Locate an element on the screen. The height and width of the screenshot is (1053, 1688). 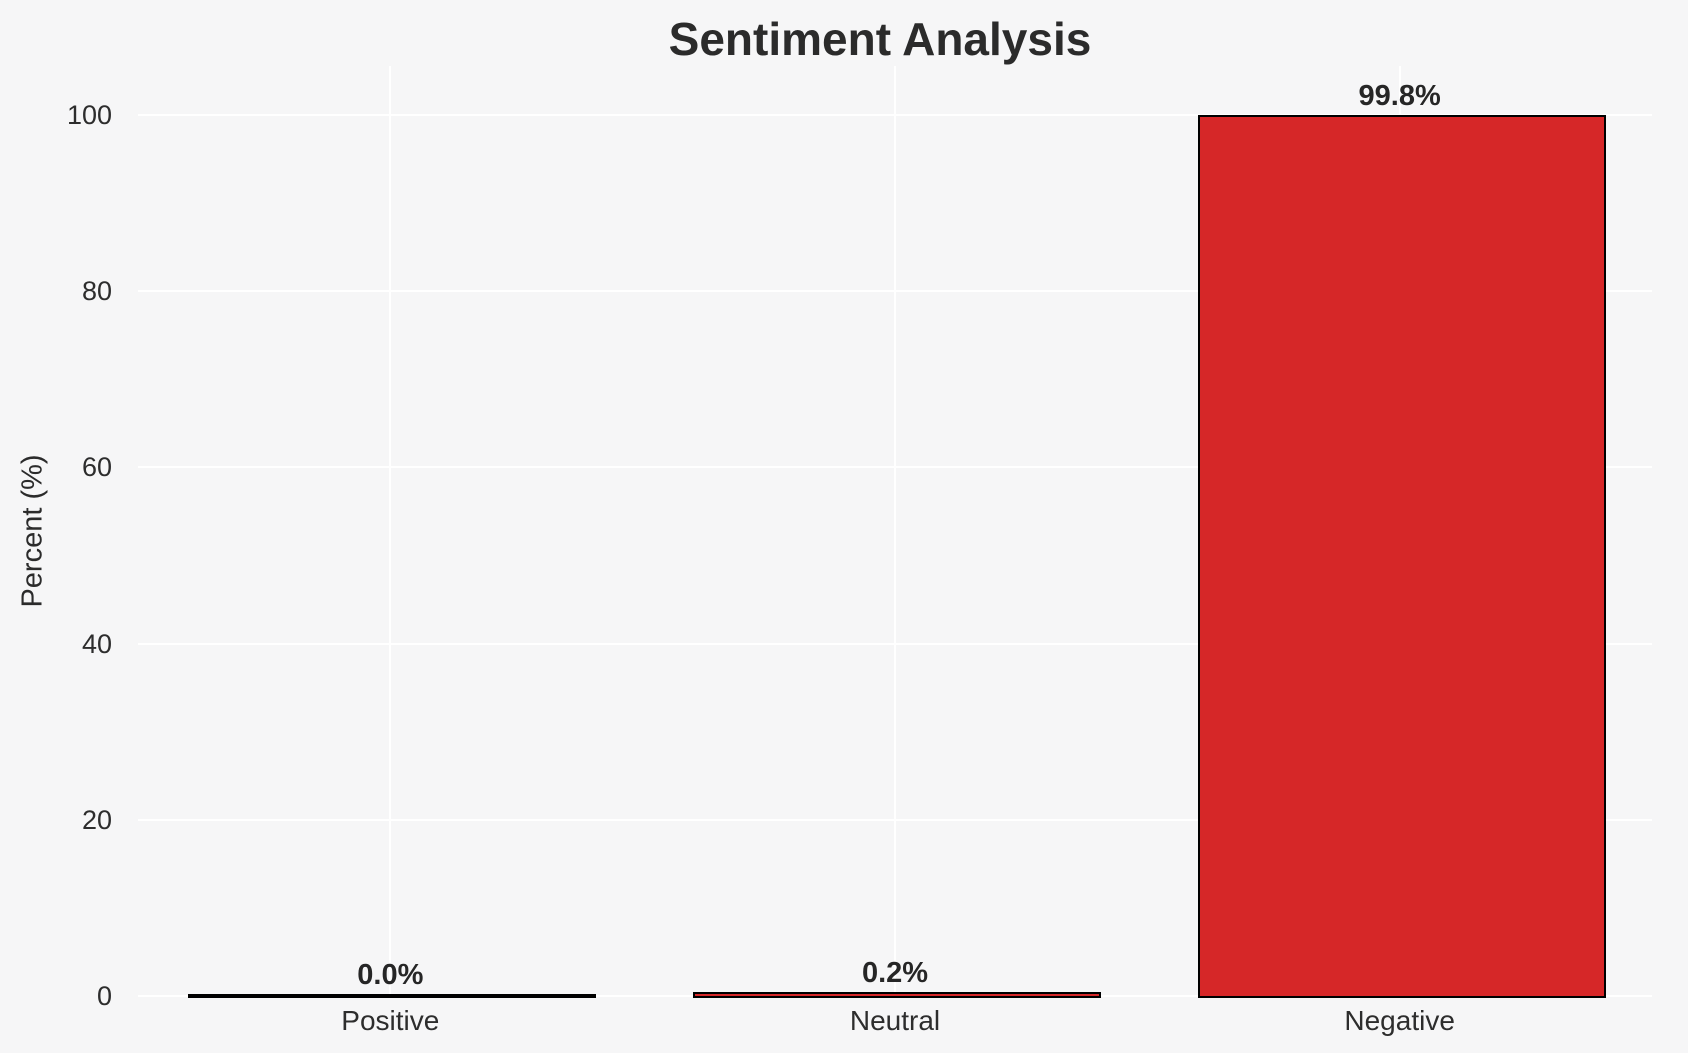
value-label-positive: 0.0% is located at coordinates (390, 975).